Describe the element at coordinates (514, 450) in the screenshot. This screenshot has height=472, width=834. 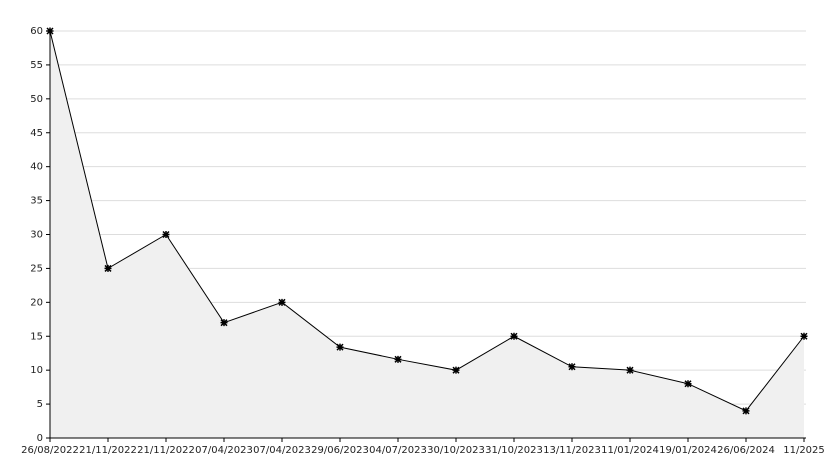
I see `x-tick-label: 31/10/2023` at that location.